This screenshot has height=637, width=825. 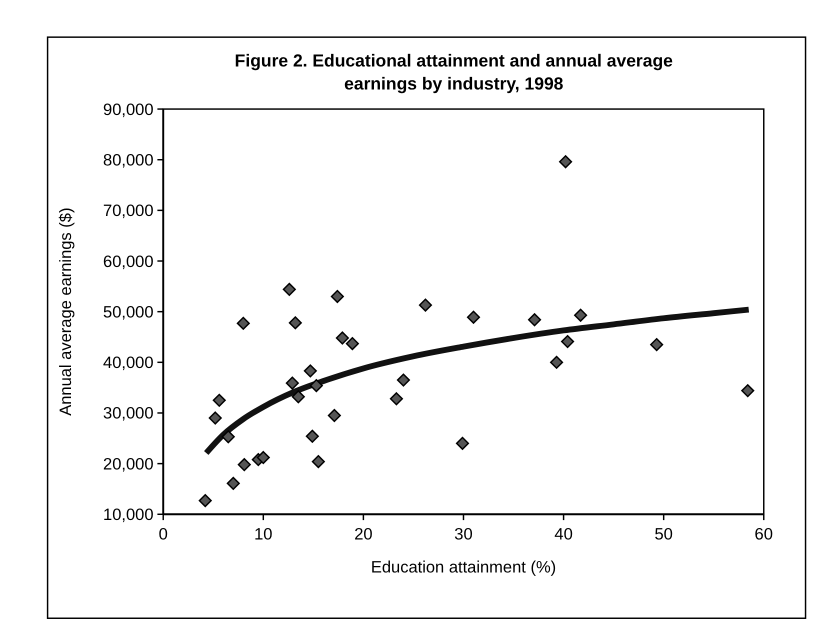 What do you see at coordinates (163, 535) in the screenshot?
I see `x-tick-label: 0` at bounding box center [163, 535].